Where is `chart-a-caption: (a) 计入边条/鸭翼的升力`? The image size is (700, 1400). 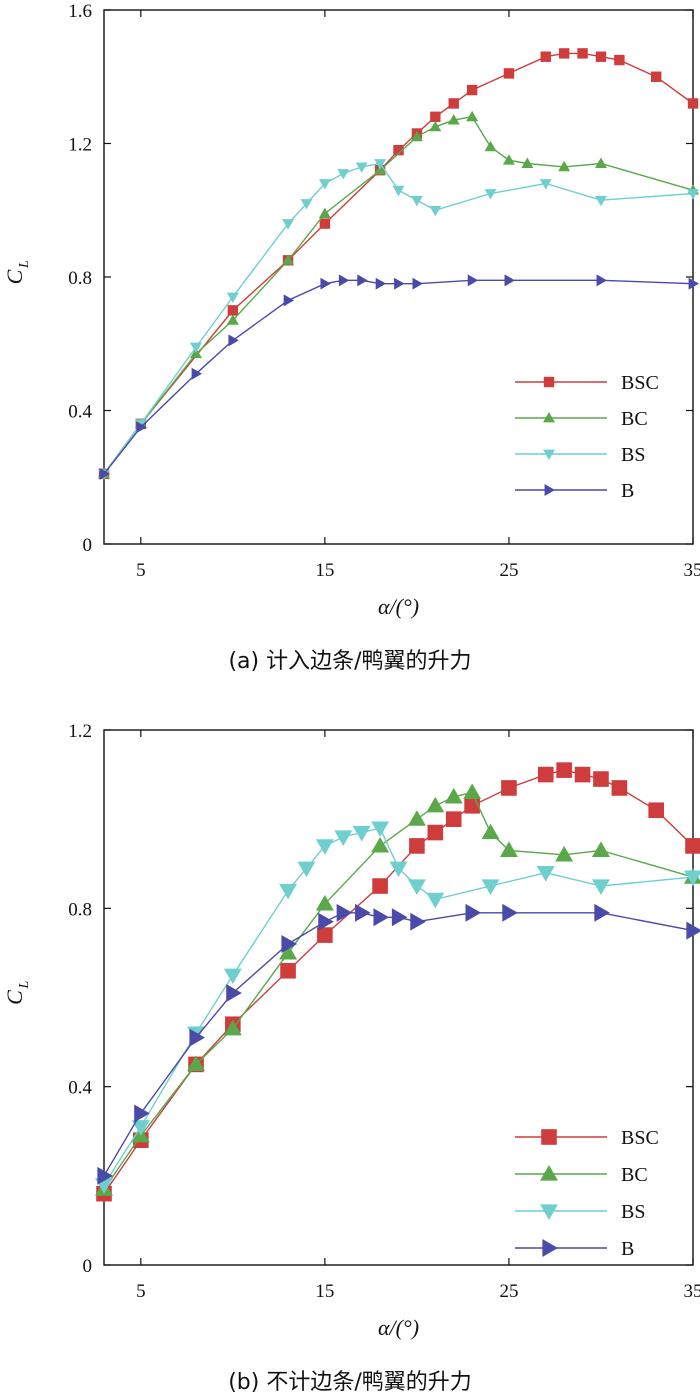
chart-a-caption: (a) 计入边条/鸭翼的升力 is located at coordinates (350, 661).